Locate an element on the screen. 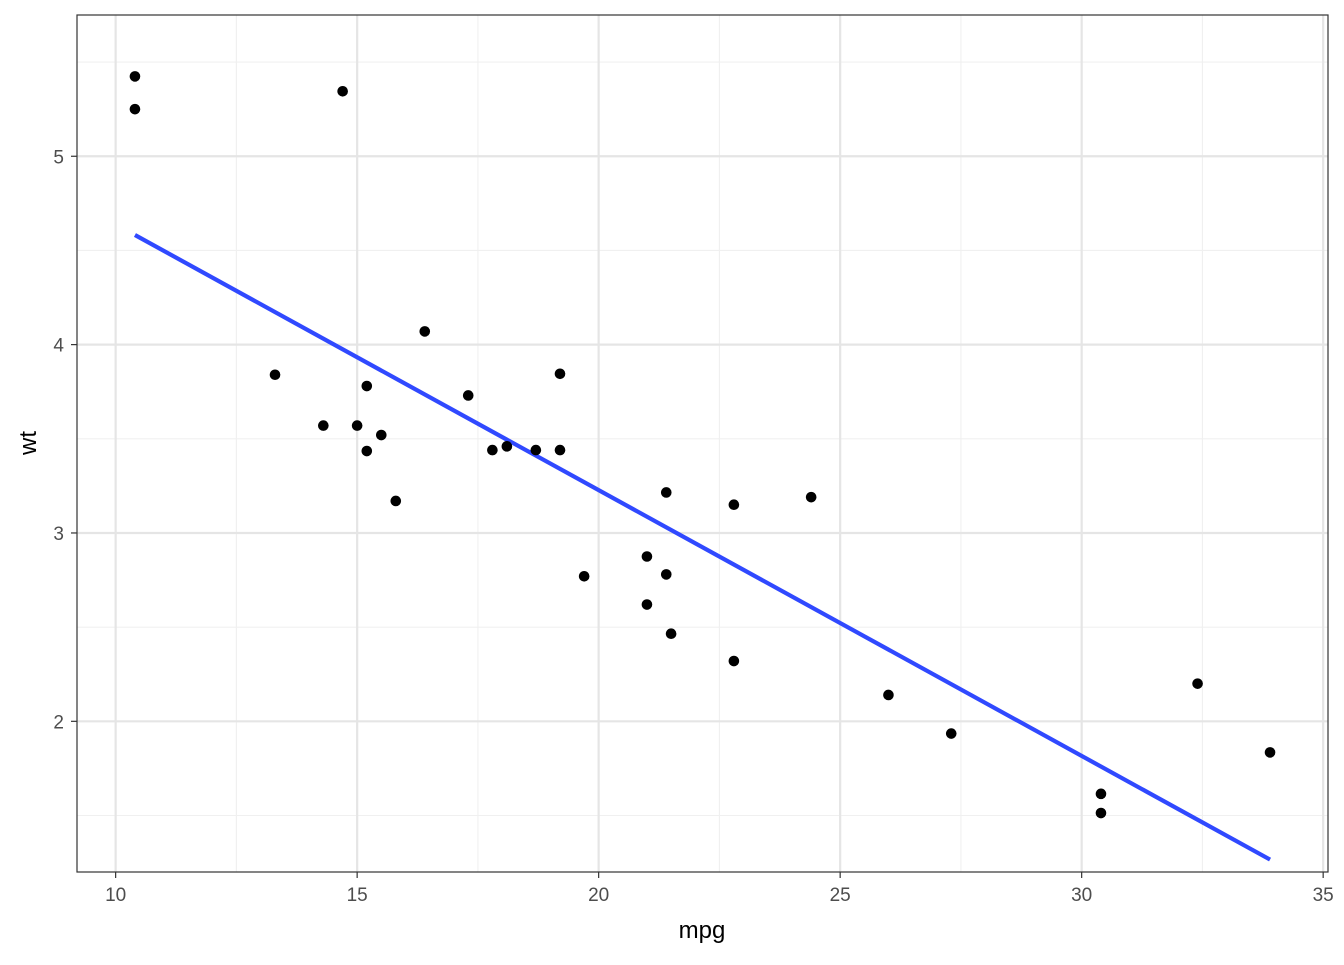 The image size is (1344, 965). y-tick-label: 3 is located at coordinates (58, 534).